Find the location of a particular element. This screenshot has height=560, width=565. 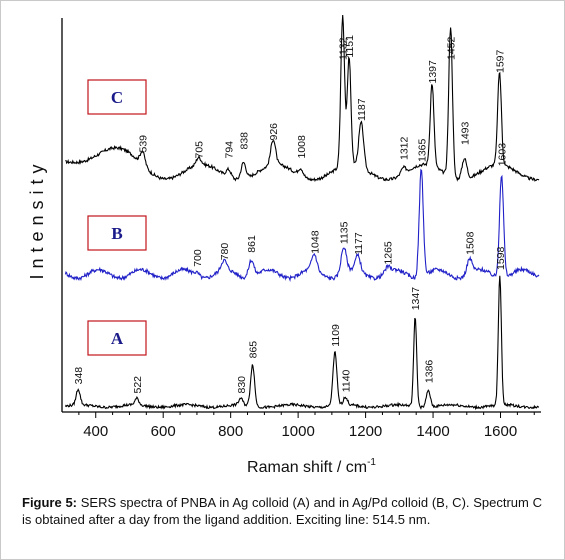

peak-label-b: 1048 is located at coordinates (315, 242).